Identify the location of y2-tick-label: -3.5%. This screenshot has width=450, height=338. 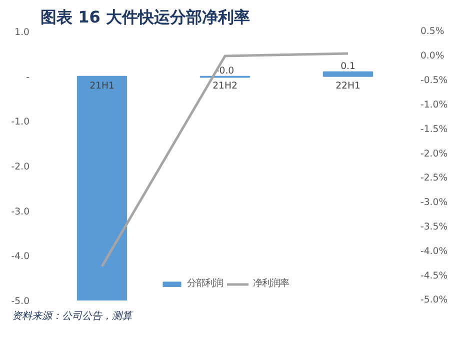
(434, 227).